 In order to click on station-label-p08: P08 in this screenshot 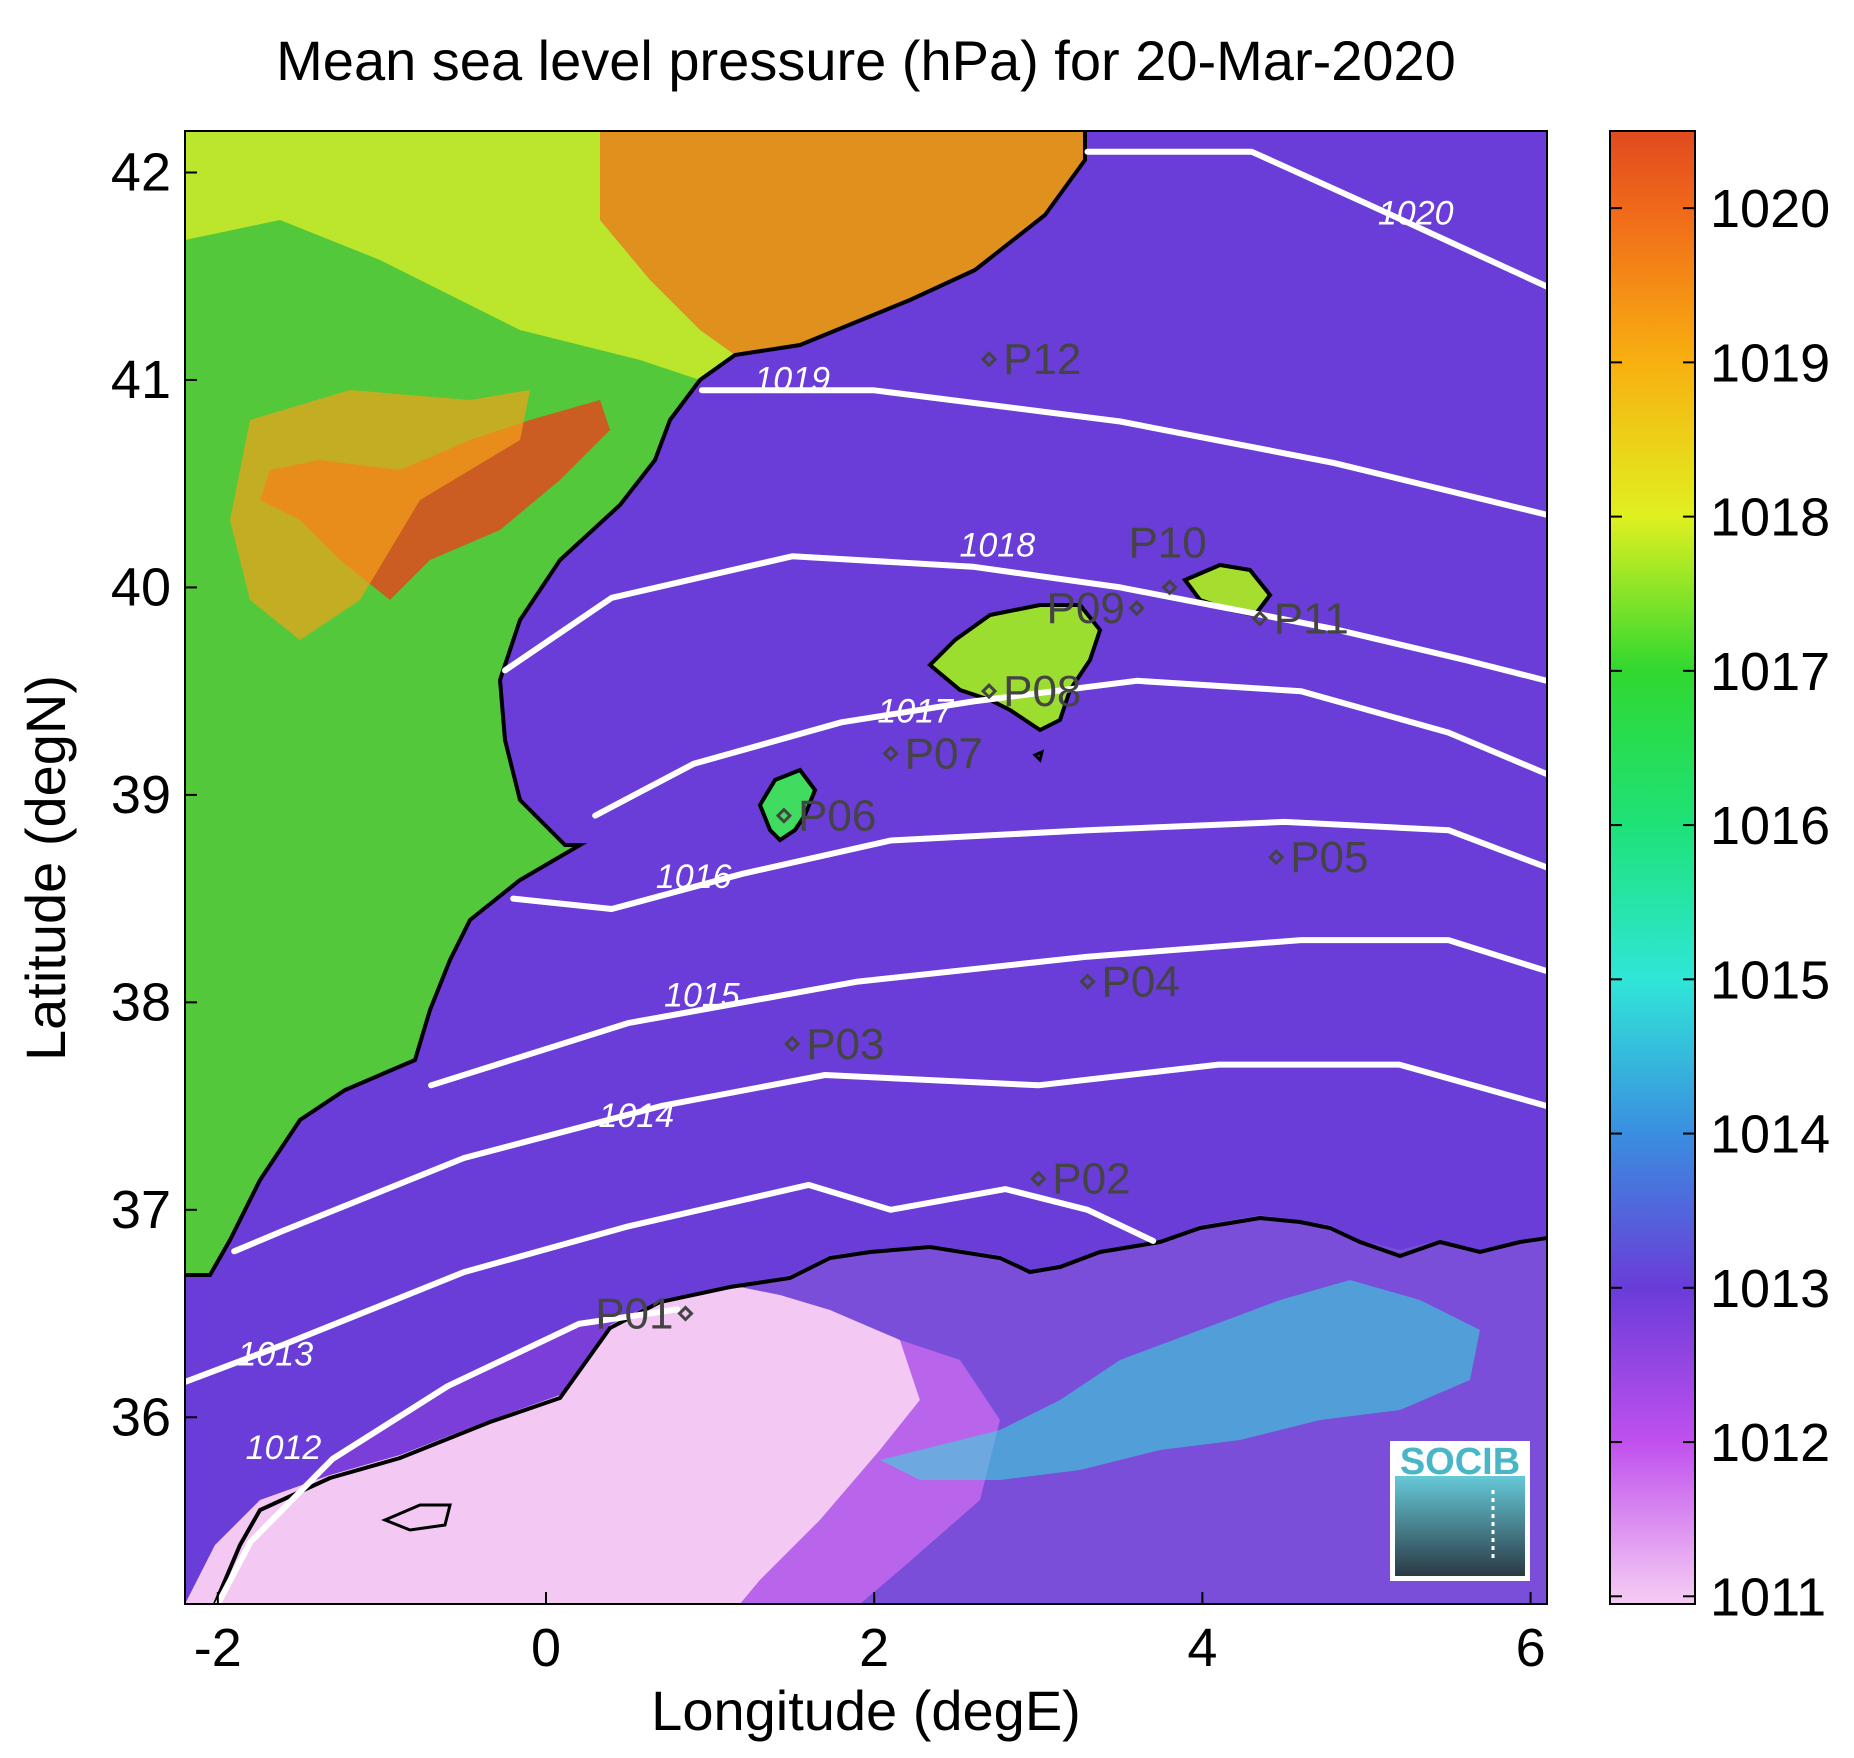, I will do `click(1042, 691)`.